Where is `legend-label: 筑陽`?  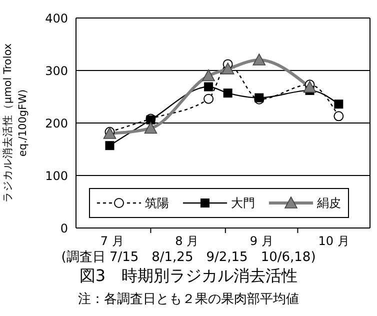
legend-label: 筑陽 is located at coordinates (156, 203).